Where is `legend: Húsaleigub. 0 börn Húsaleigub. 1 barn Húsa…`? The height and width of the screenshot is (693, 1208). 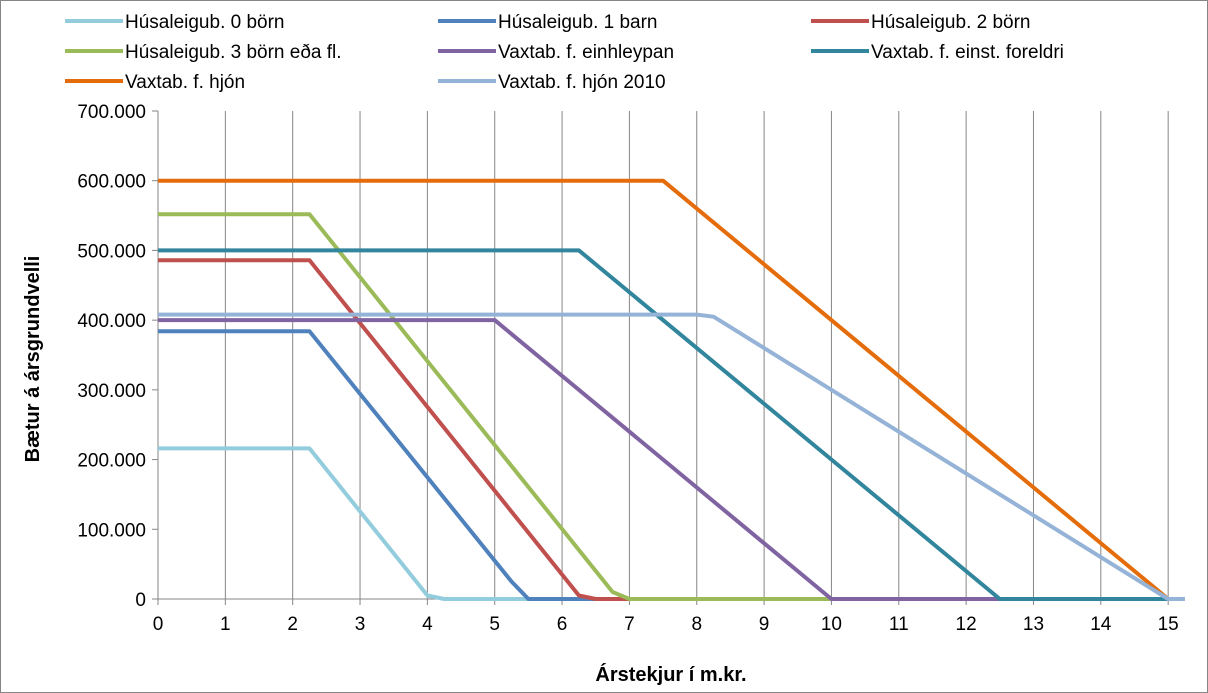
legend: Húsaleigub. 0 börn Húsaleigub. 1 barn Húsa… is located at coordinates (564, 52).